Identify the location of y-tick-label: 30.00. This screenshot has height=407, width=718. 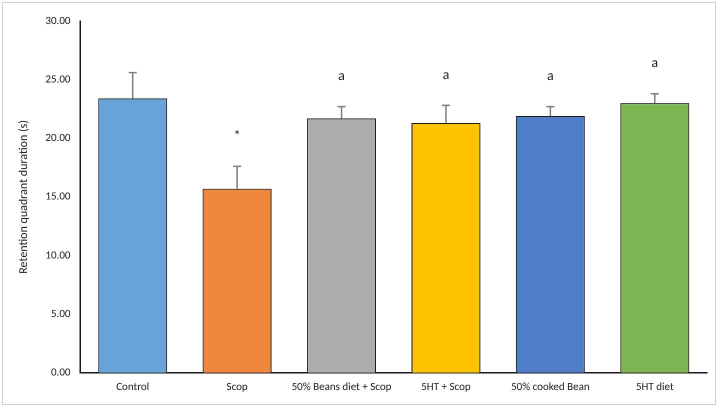
(58, 20).